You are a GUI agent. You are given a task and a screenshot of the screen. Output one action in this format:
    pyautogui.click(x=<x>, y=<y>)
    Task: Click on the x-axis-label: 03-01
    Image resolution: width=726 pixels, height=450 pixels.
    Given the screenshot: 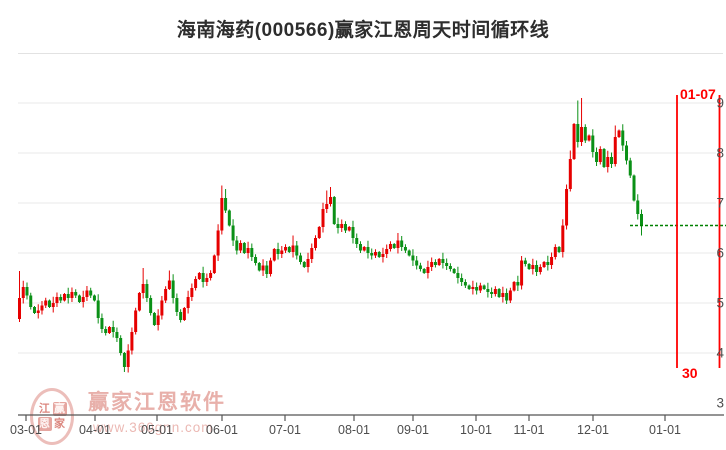 What is the action you would take?
    pyautogui.click(x=26, y=430)
    